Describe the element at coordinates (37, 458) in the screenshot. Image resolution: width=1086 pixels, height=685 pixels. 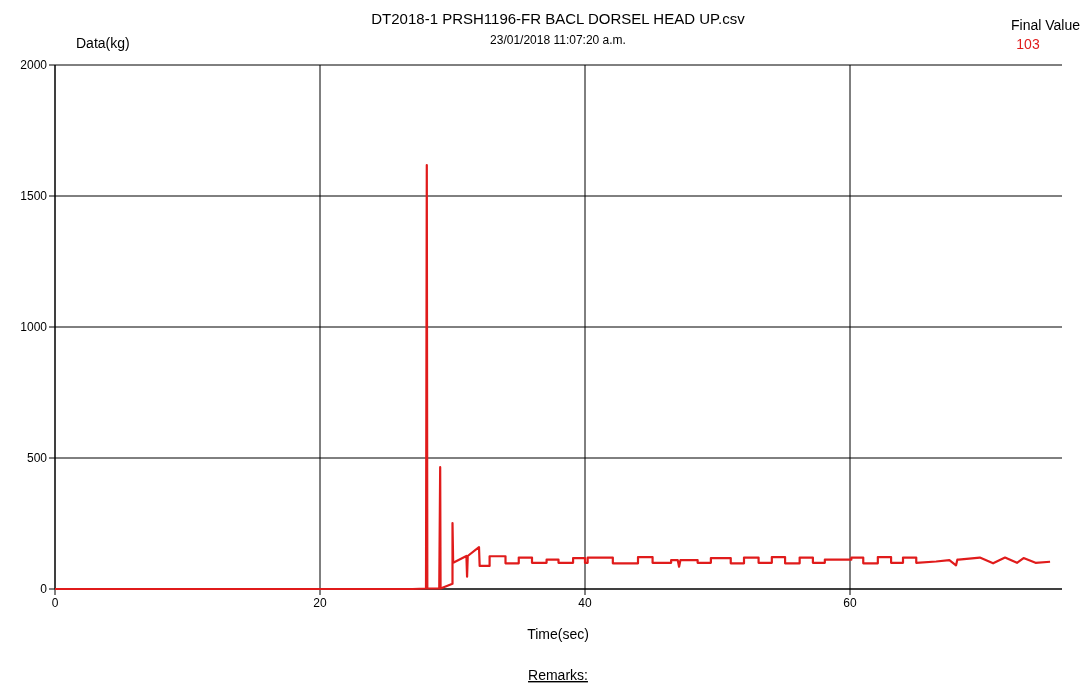
I see `y-tick-label: 500` at that location.